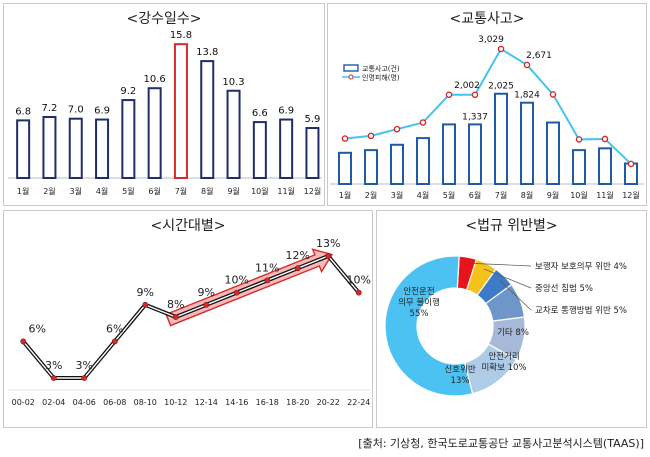 This screenshot has height=457, width=650. What do you see at coordinates (423, 195) in the screenshot?
I see `traffic-month-label: 4월` at bounding box center [423, 195].